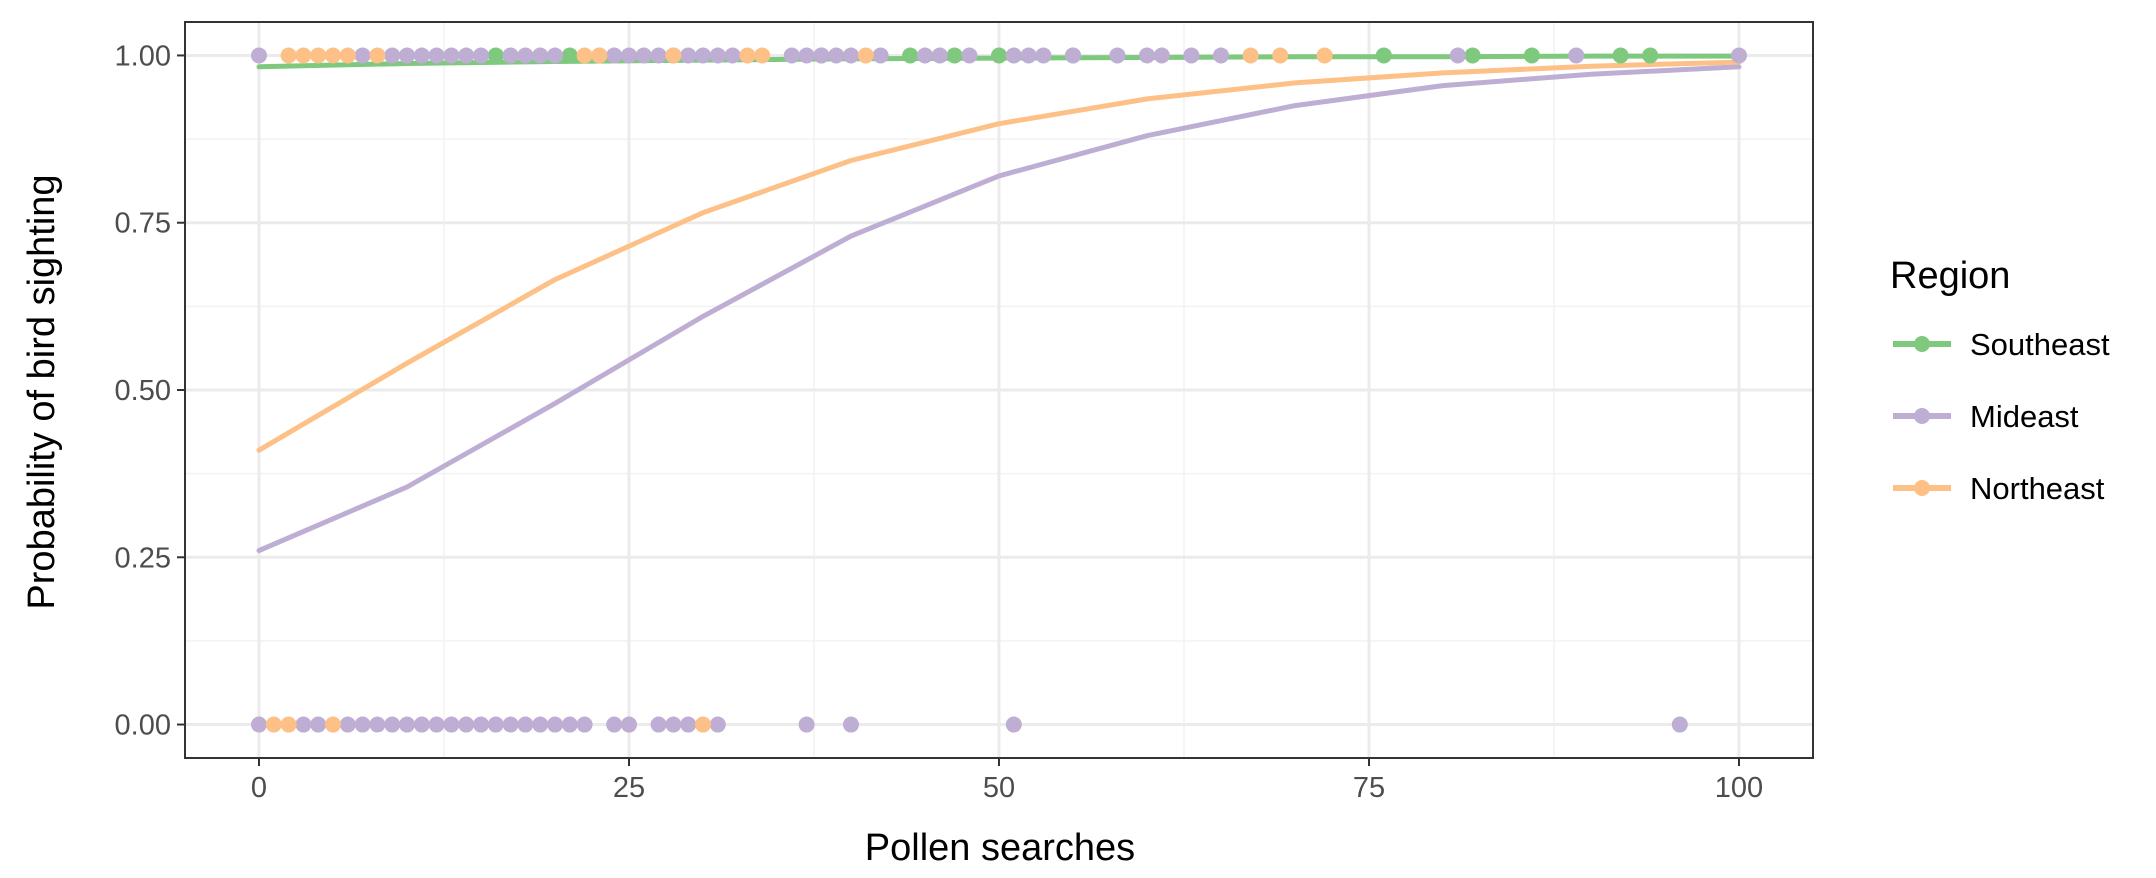  What do you see at coordinates (1922, 416) in the screenshot?
I see `legend-key-point-mideast` at bounding box center [1922, 416].